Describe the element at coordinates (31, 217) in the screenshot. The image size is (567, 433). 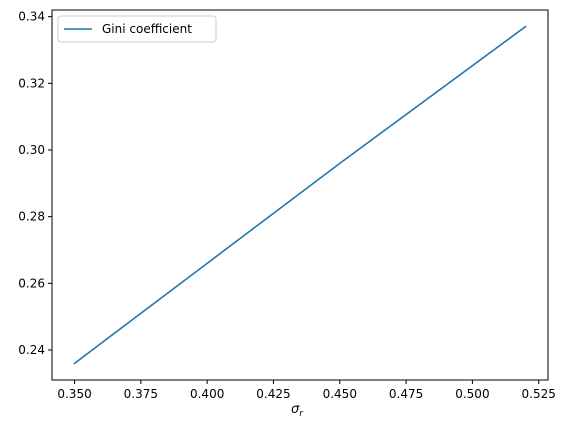
I see `y-tick-label: 0.28` at that location.